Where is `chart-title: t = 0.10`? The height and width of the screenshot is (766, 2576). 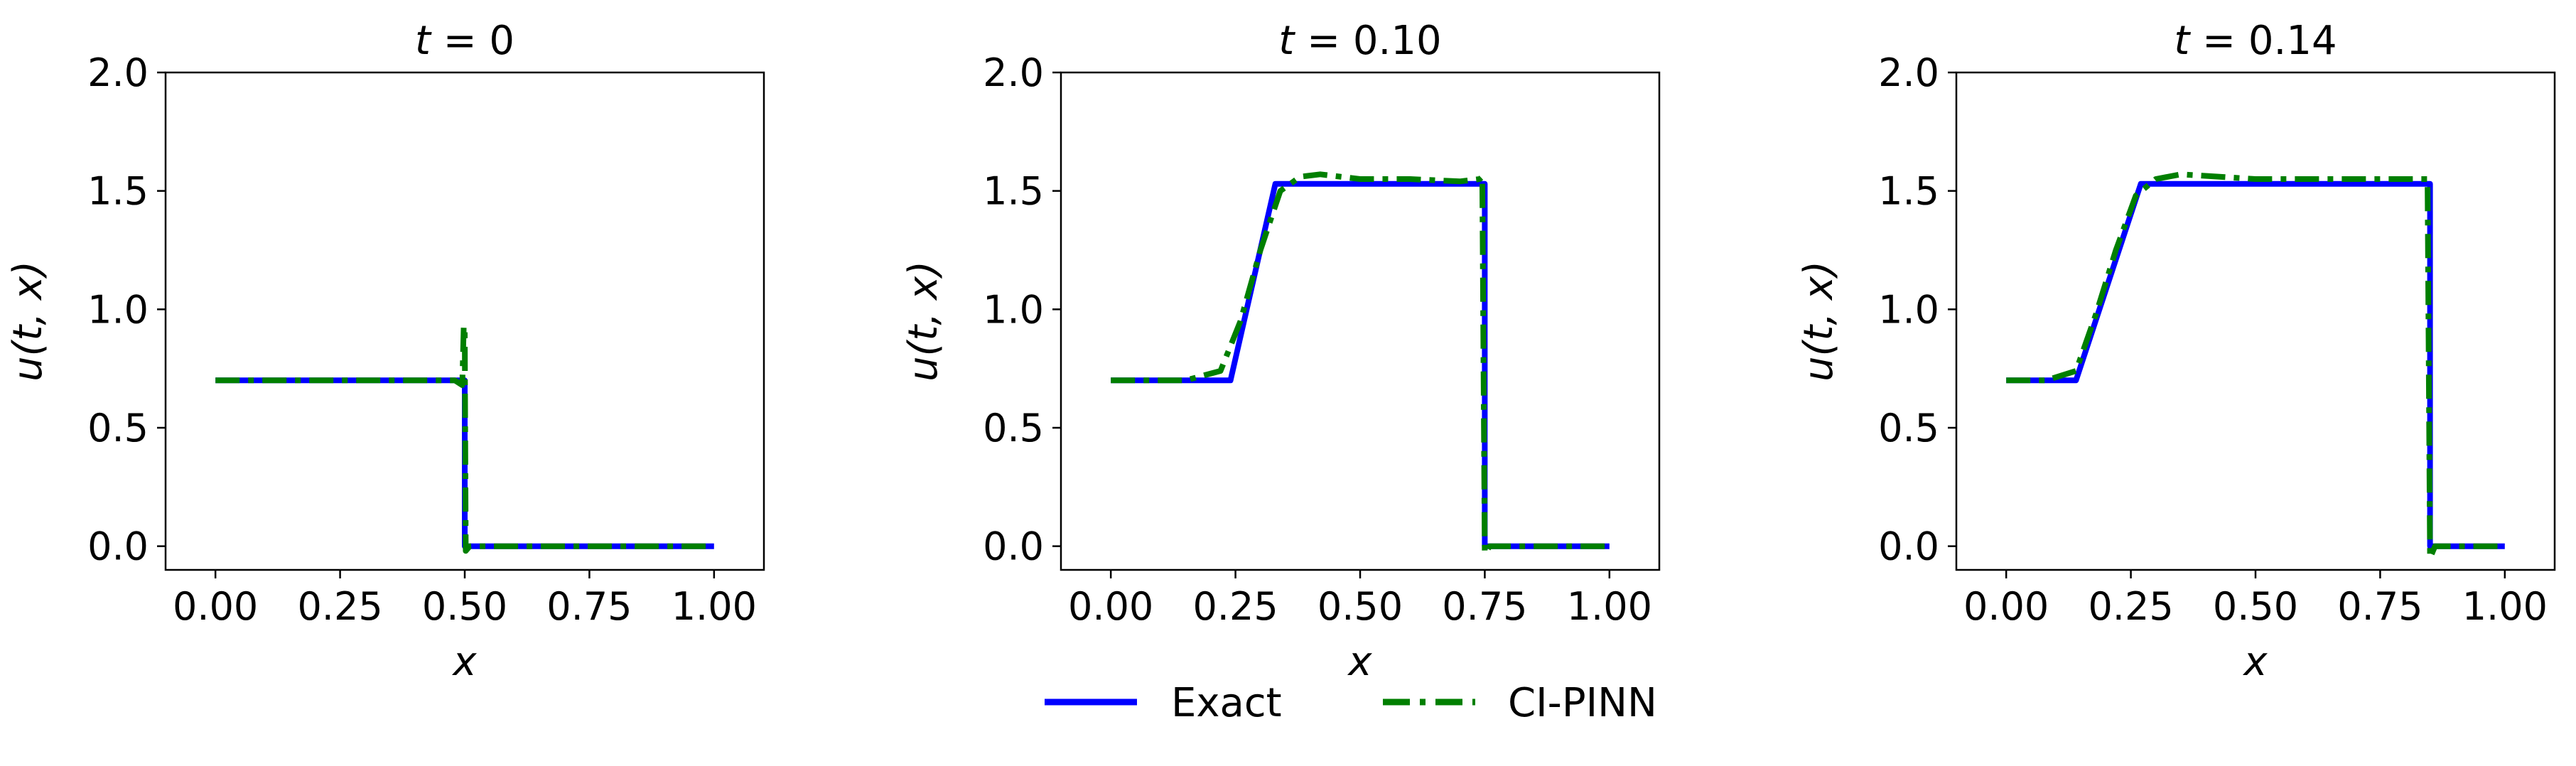 chart-title: t = 0.10 is located at coordinates (1360, 41).